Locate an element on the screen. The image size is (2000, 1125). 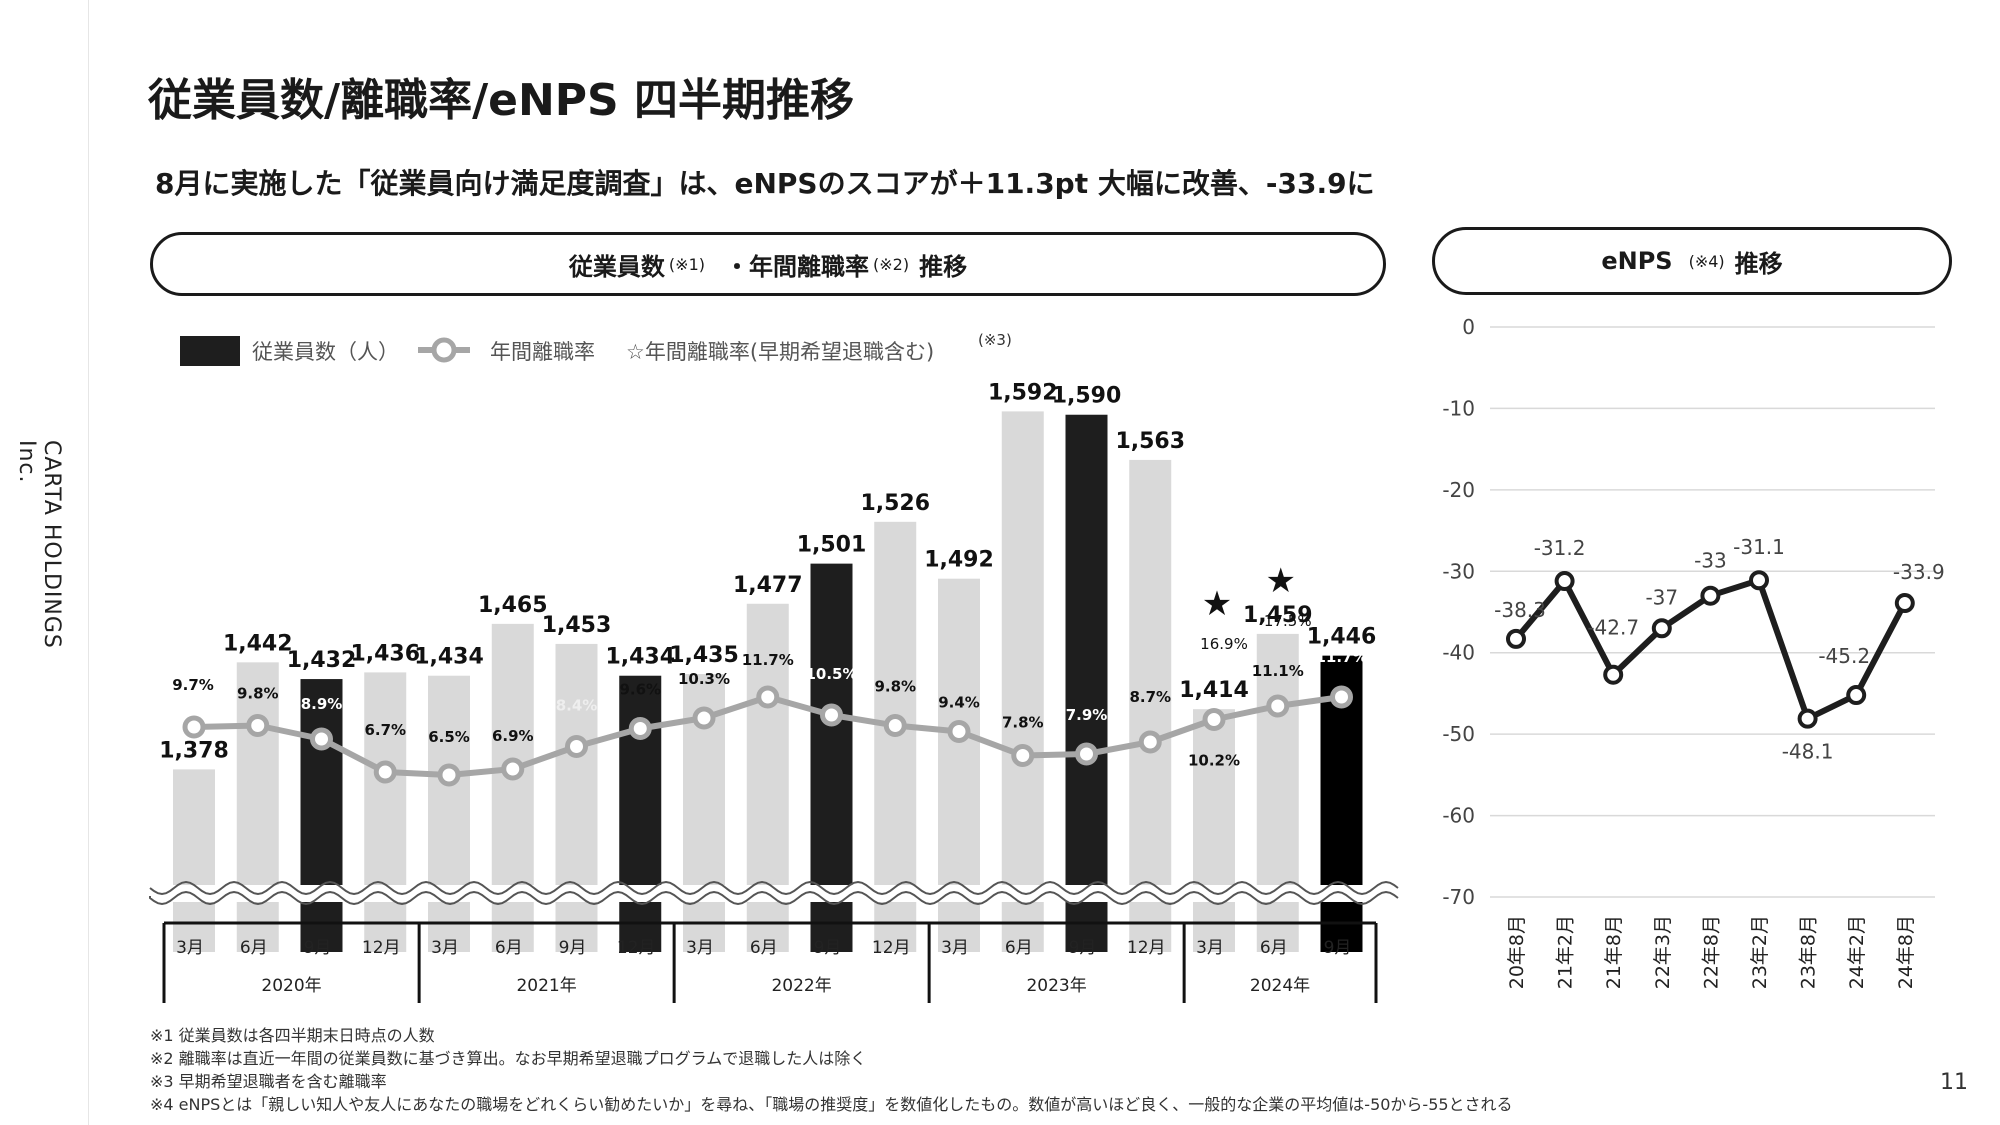
attrition-rate-label: 8.9% is located at coordinates (322, 704).